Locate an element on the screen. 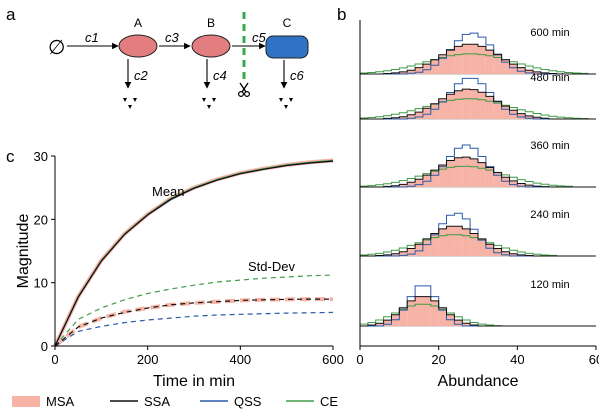 The image size is (599, 414). legend-item-msa: MSA is located at coordinates (43, 401).